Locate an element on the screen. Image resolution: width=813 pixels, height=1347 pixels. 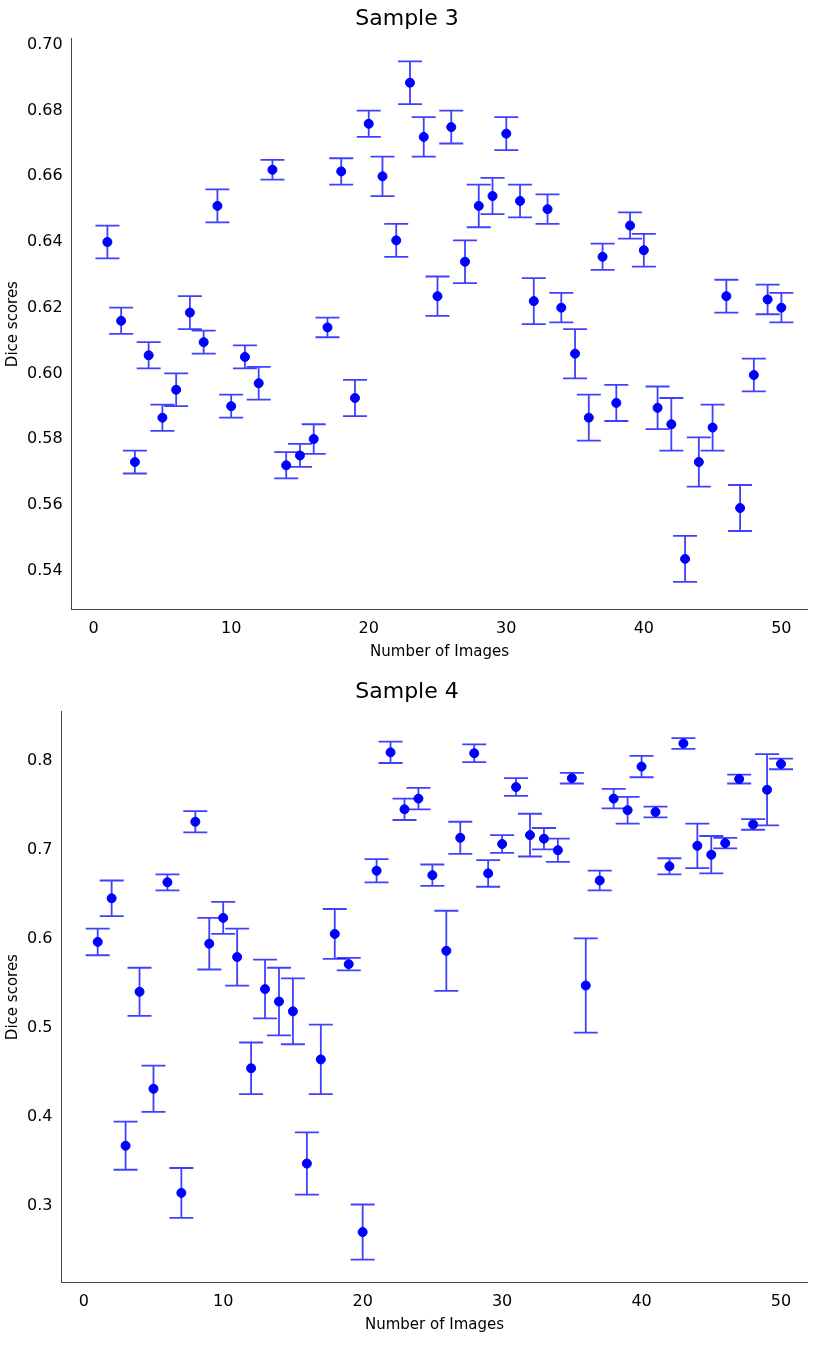
y-tick-label: 0.4 is located at coordinates (39, 1116).